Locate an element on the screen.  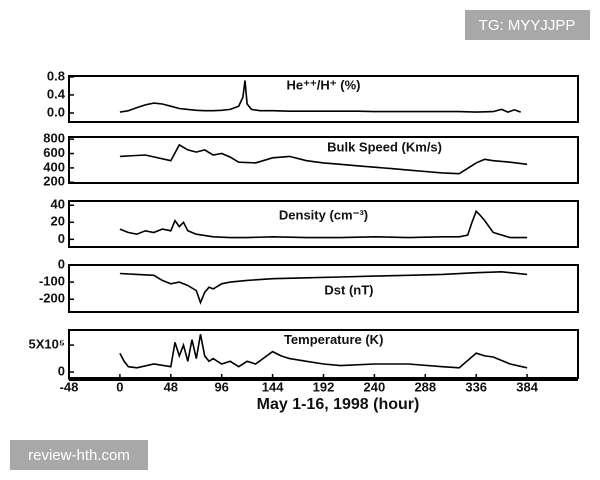
y-tick-label: 400 is located at coordinates (54, 166).